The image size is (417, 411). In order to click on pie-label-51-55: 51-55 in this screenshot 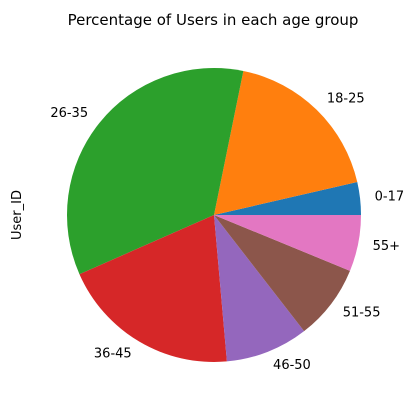, I will do `click(362, 312)`.